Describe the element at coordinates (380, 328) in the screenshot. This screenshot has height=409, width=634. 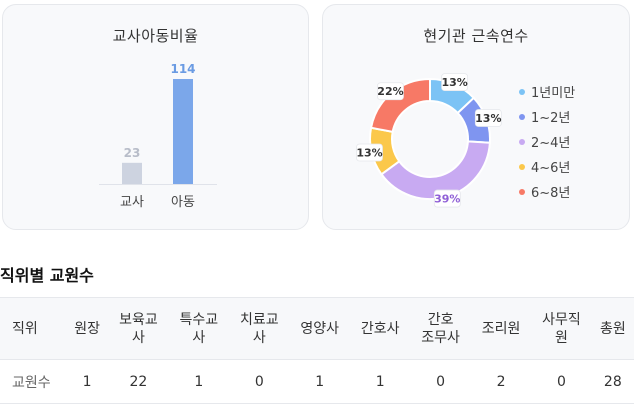
I see `column-header: 간호사` at that location.